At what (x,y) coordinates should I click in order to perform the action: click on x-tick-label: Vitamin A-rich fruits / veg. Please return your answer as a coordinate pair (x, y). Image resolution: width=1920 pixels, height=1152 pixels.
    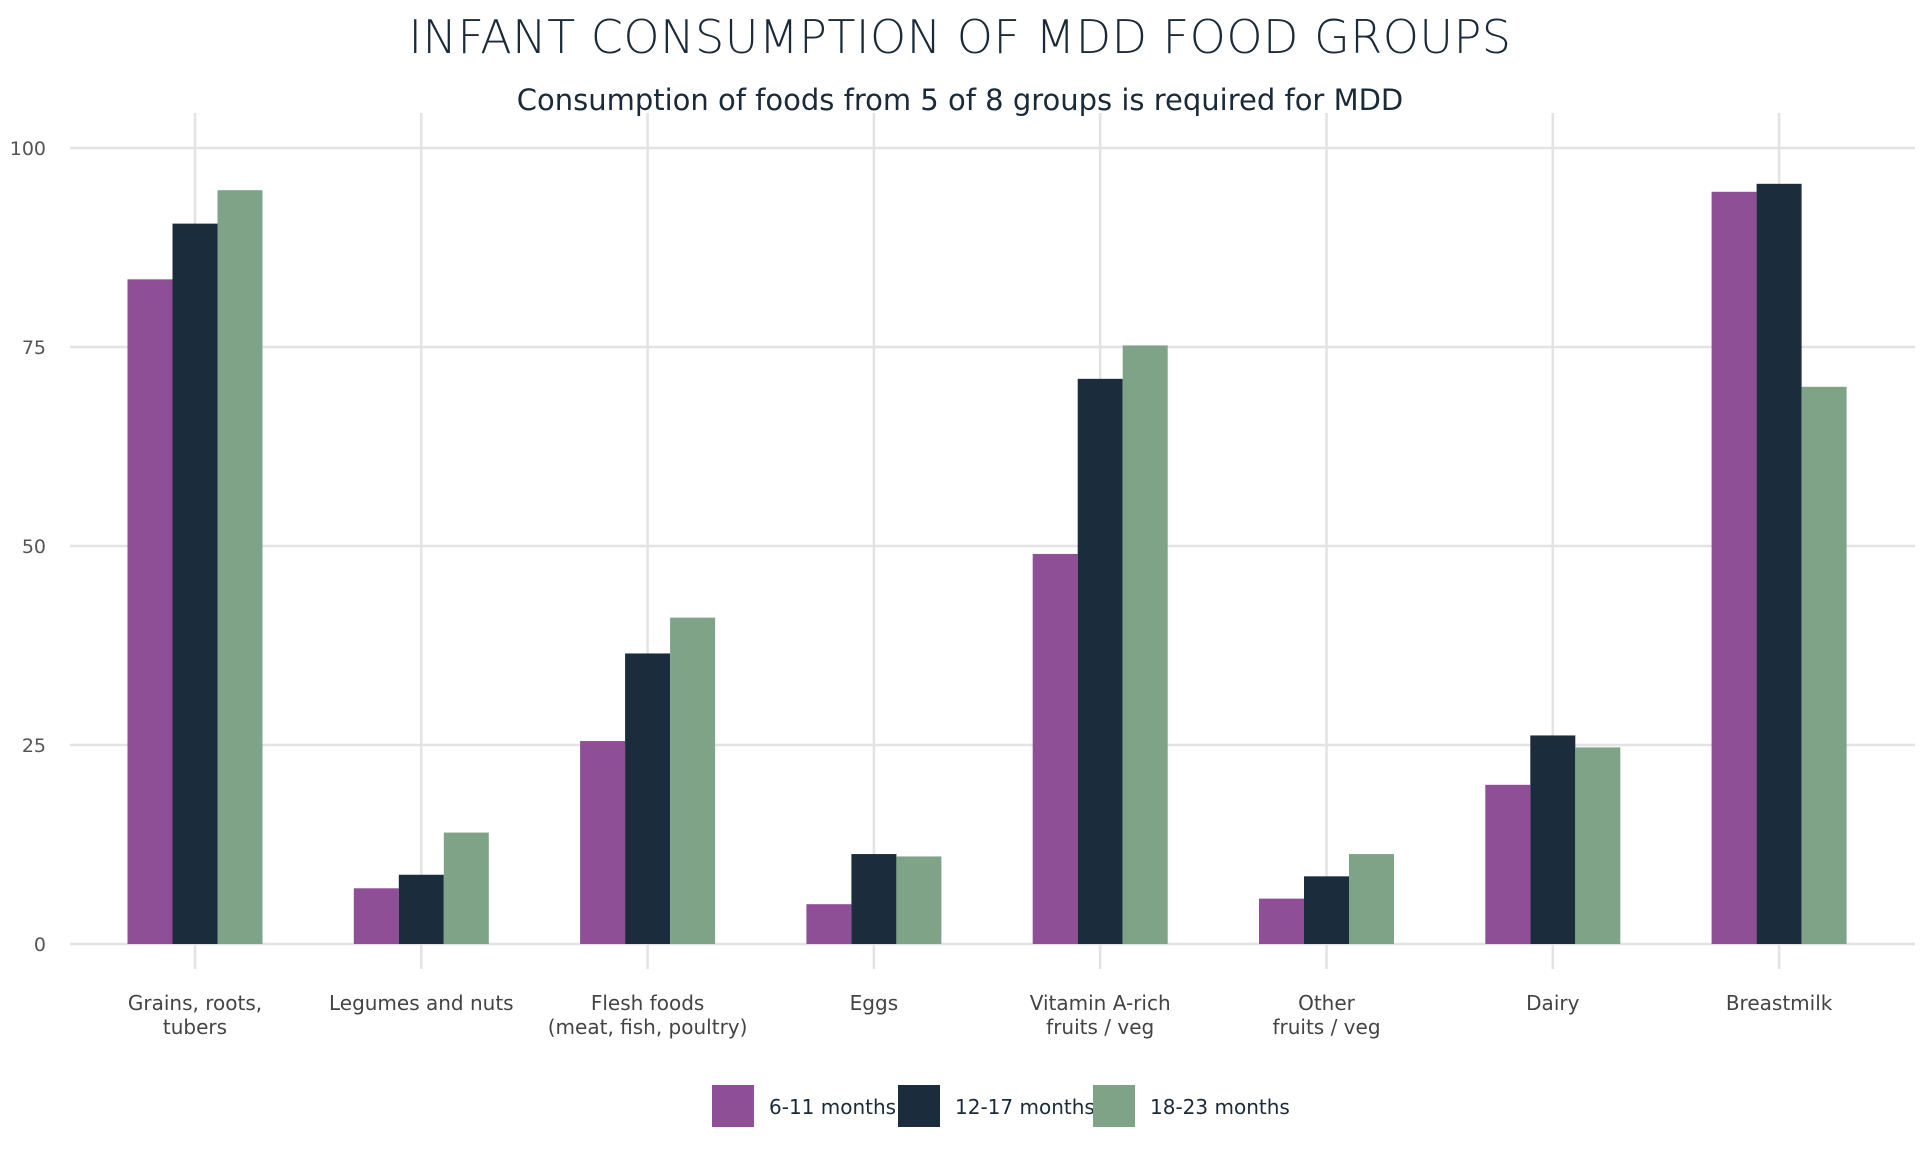
    Looking at the image, I should click on (1100, 1015).